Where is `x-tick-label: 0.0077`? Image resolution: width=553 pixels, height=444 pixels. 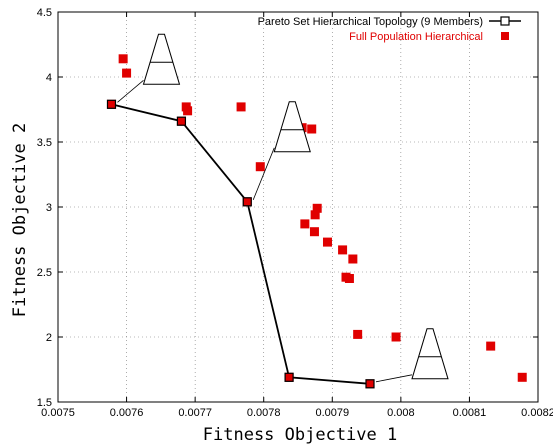
x-tick-label: 0.0077 is located at coordinates (195, 413).